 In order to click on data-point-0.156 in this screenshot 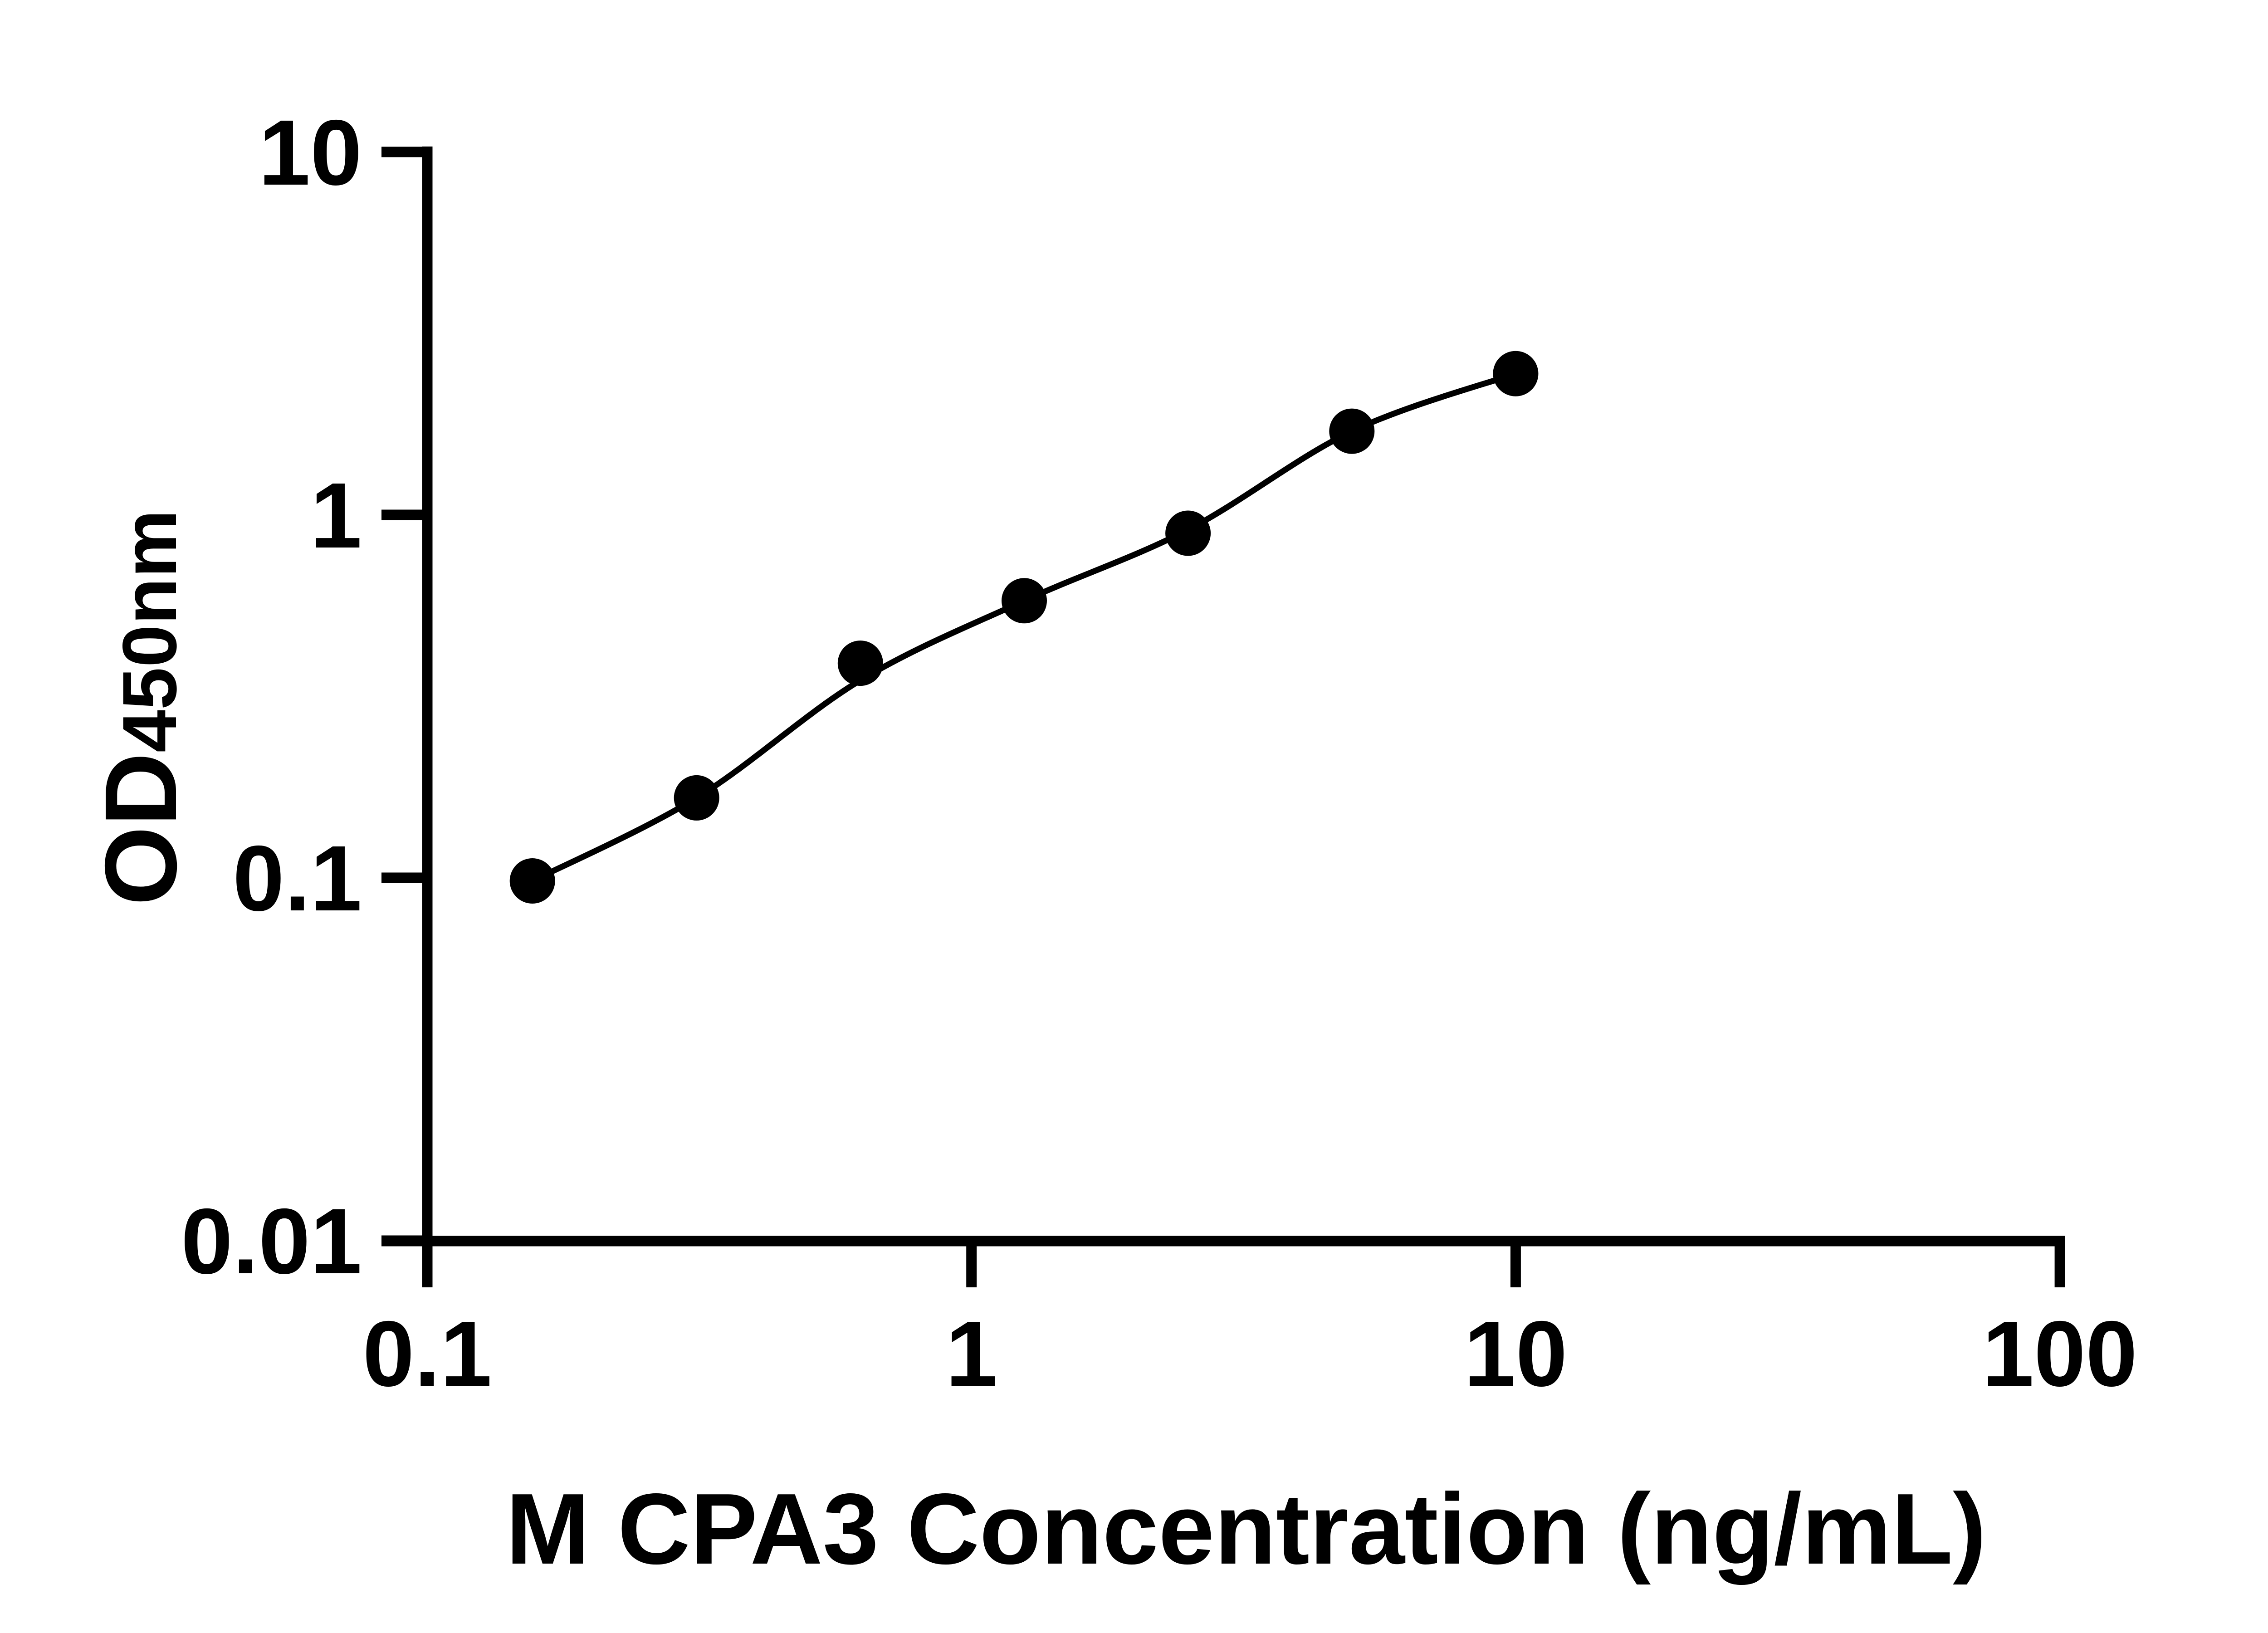, I will do `click(532, 881)`.